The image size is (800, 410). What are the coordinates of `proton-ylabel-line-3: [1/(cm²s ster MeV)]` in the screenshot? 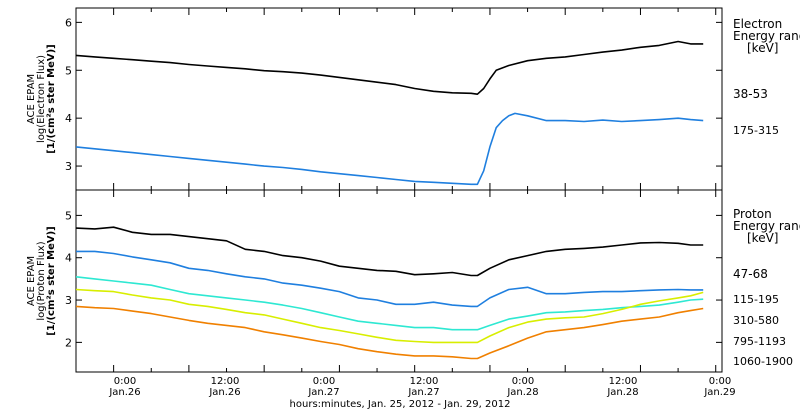 It's located at (51, 280).